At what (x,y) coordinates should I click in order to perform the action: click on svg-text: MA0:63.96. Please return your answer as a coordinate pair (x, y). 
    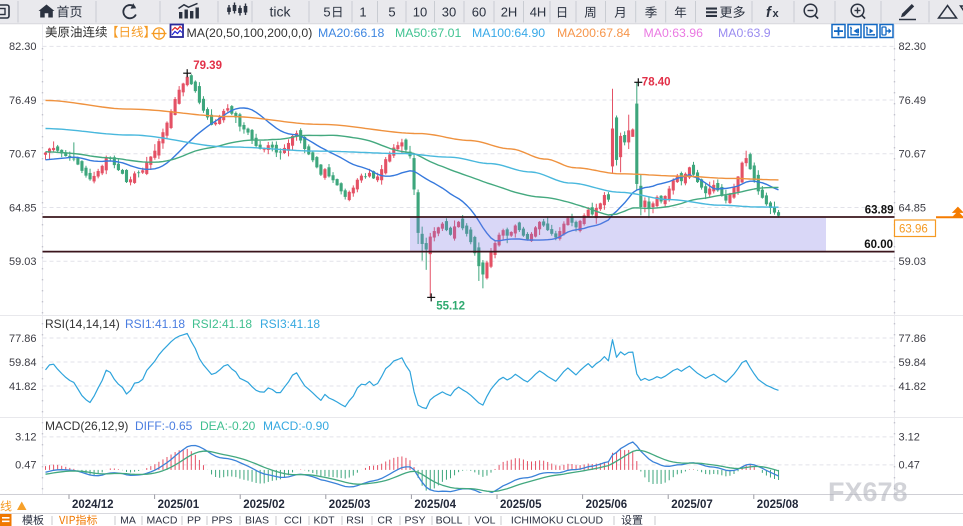
    Looking at the image, I should click on (674, 33).